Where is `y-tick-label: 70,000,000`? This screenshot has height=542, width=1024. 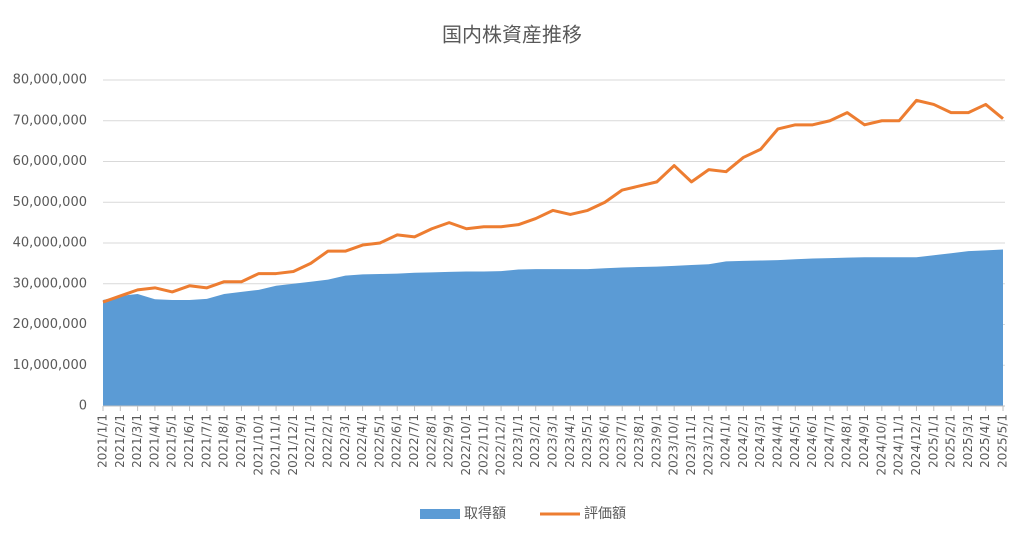
y-tick-label: 70,000,000 is located at coordinates (50, 120).